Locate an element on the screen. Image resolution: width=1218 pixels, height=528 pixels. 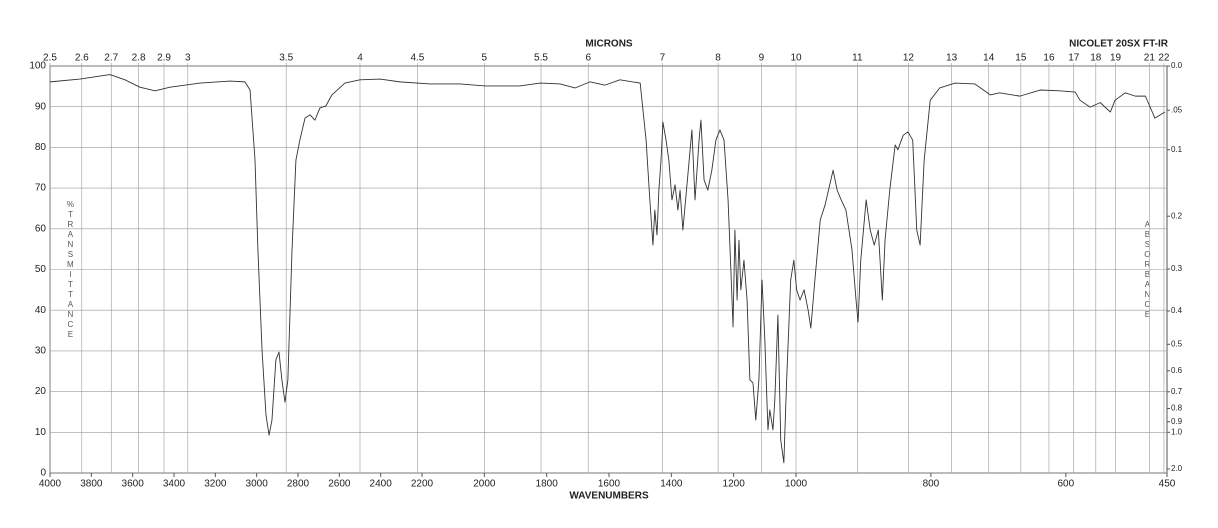
x-tick-label: 2400 is located at coordinates (381, 484).